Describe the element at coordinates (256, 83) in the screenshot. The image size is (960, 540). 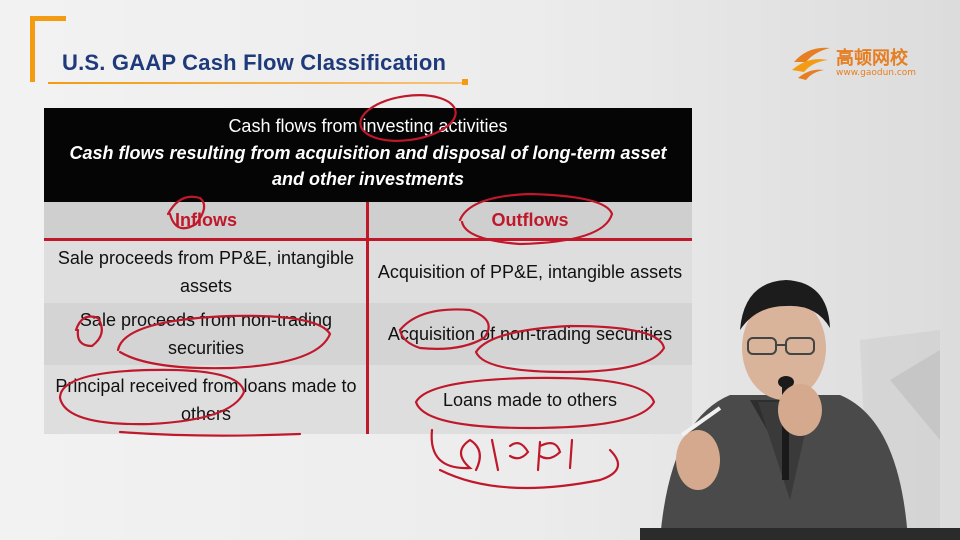
I see `title-underline` at that location.